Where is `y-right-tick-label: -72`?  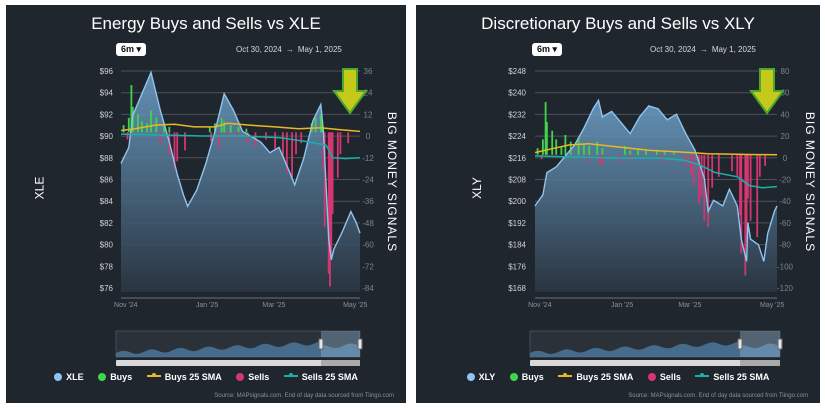 y-right-tick-label: -72 is located at coordinates (368, 266).